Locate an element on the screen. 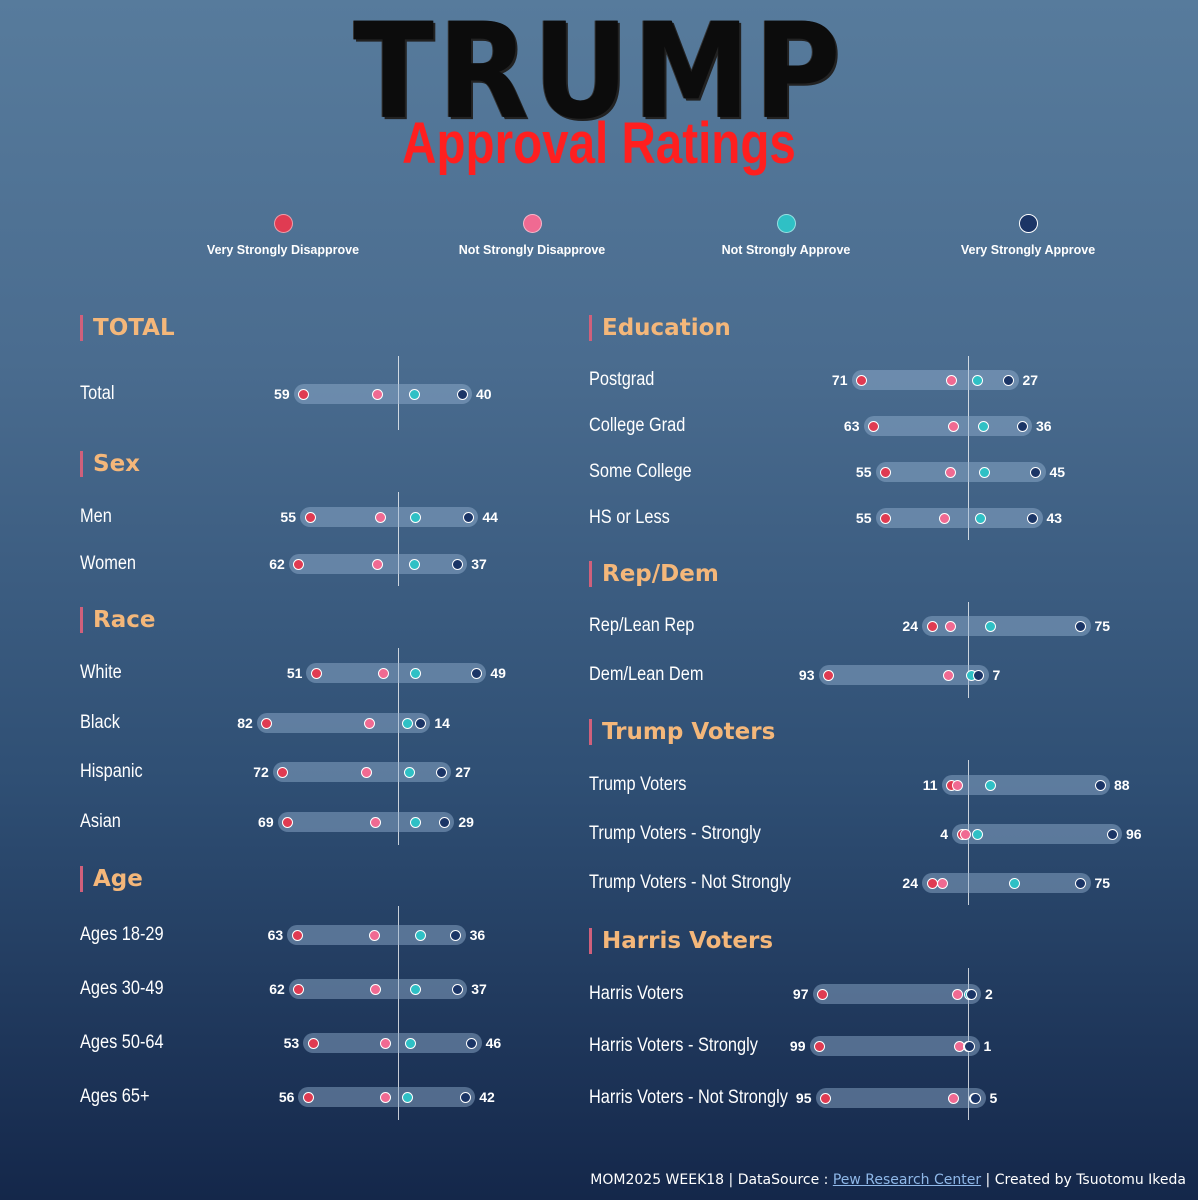  footer-credit: | Created by Tsuotomu Ikeda is located at coordinates (1085, 1180).